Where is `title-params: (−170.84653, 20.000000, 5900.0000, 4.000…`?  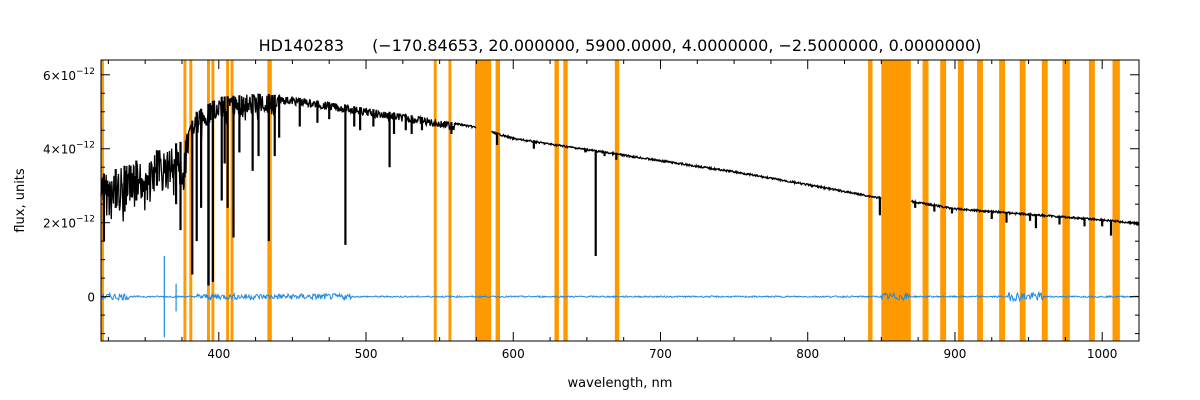 title-params: (−170.84653, 20.000000, 5900.0000, 4.000… is located at coordinates (676, 45).